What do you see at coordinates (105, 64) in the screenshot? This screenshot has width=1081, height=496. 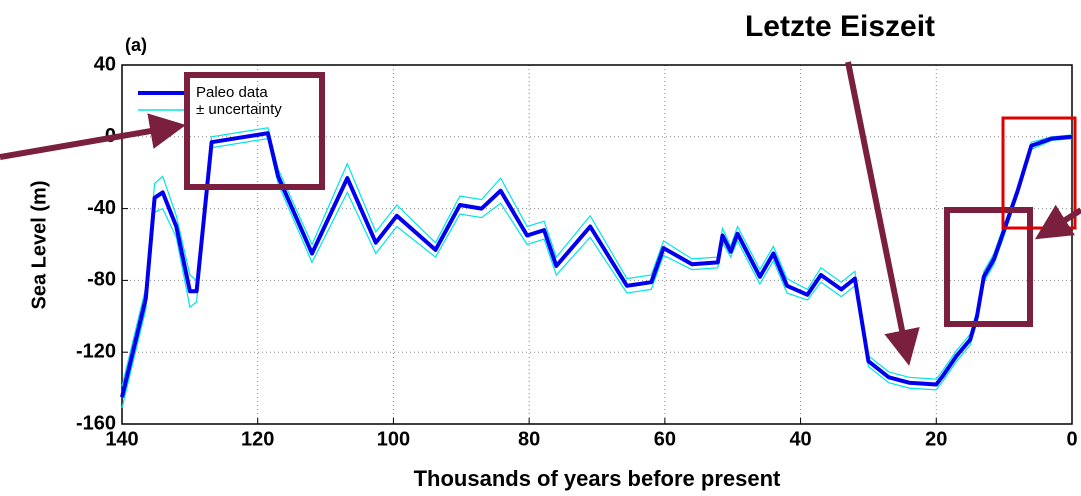 I see `y-tick-label: 40` at bounding box center [105, 64].